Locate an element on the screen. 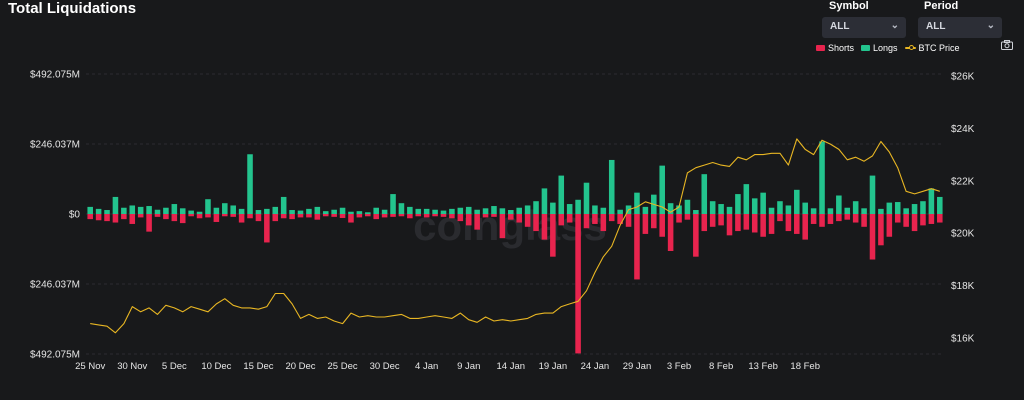 Image resolution: width=1024 pixels, height=400 pixels. x-tick-label: 19 Jan is located at coordinates (553, 366).